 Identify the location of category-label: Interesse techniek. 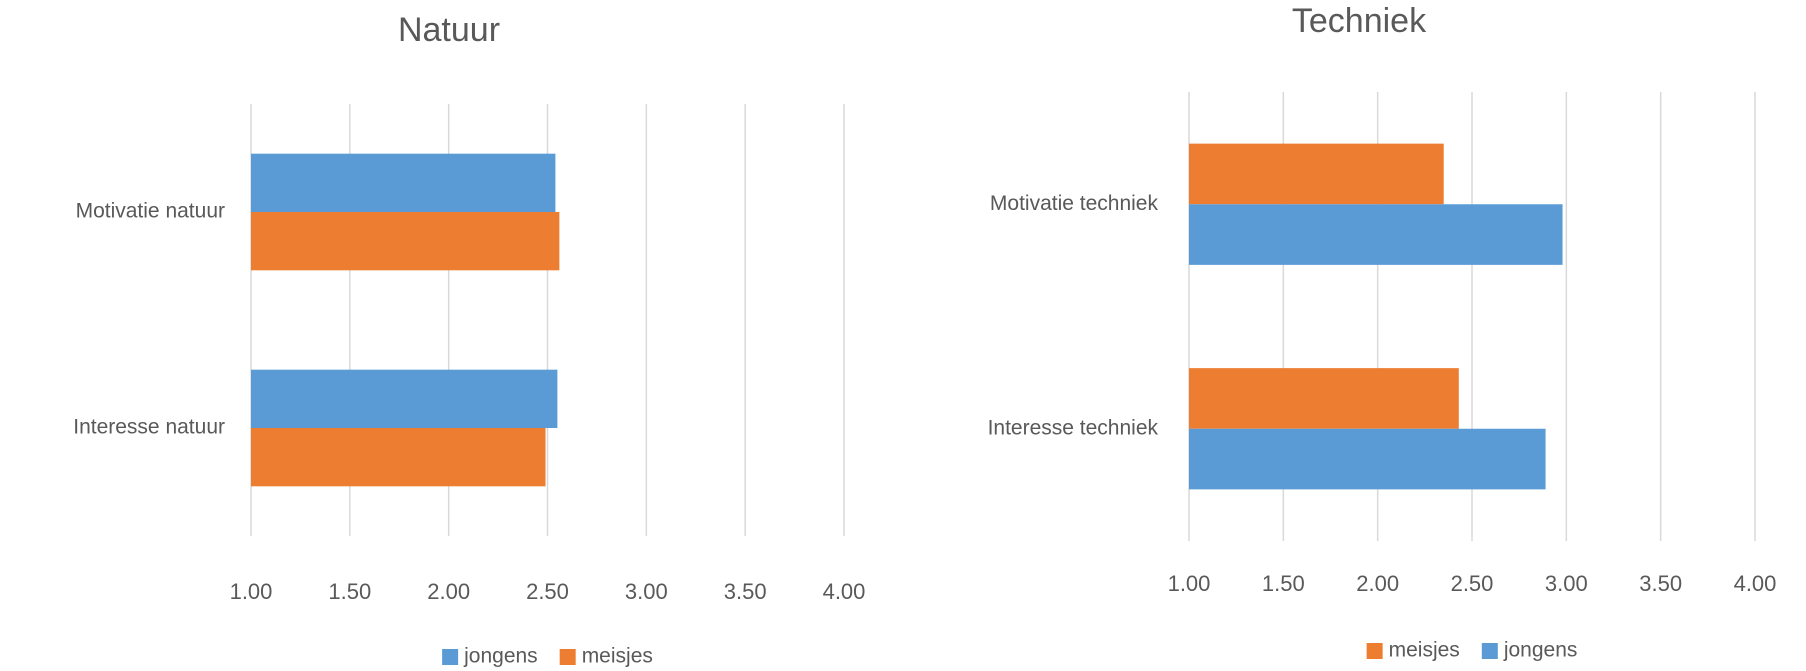
(1073, 427).